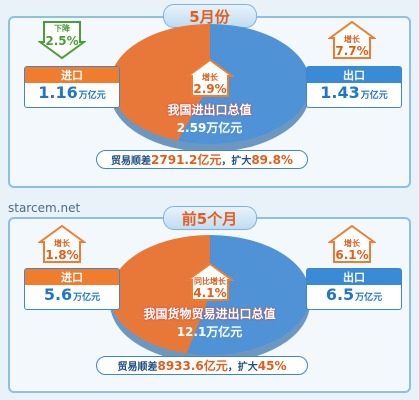 The height and width of the screenshot is (400, 419). I want to click on center-label-first-five-months: 我国货物贸易进出口总值, so click(209, 314).